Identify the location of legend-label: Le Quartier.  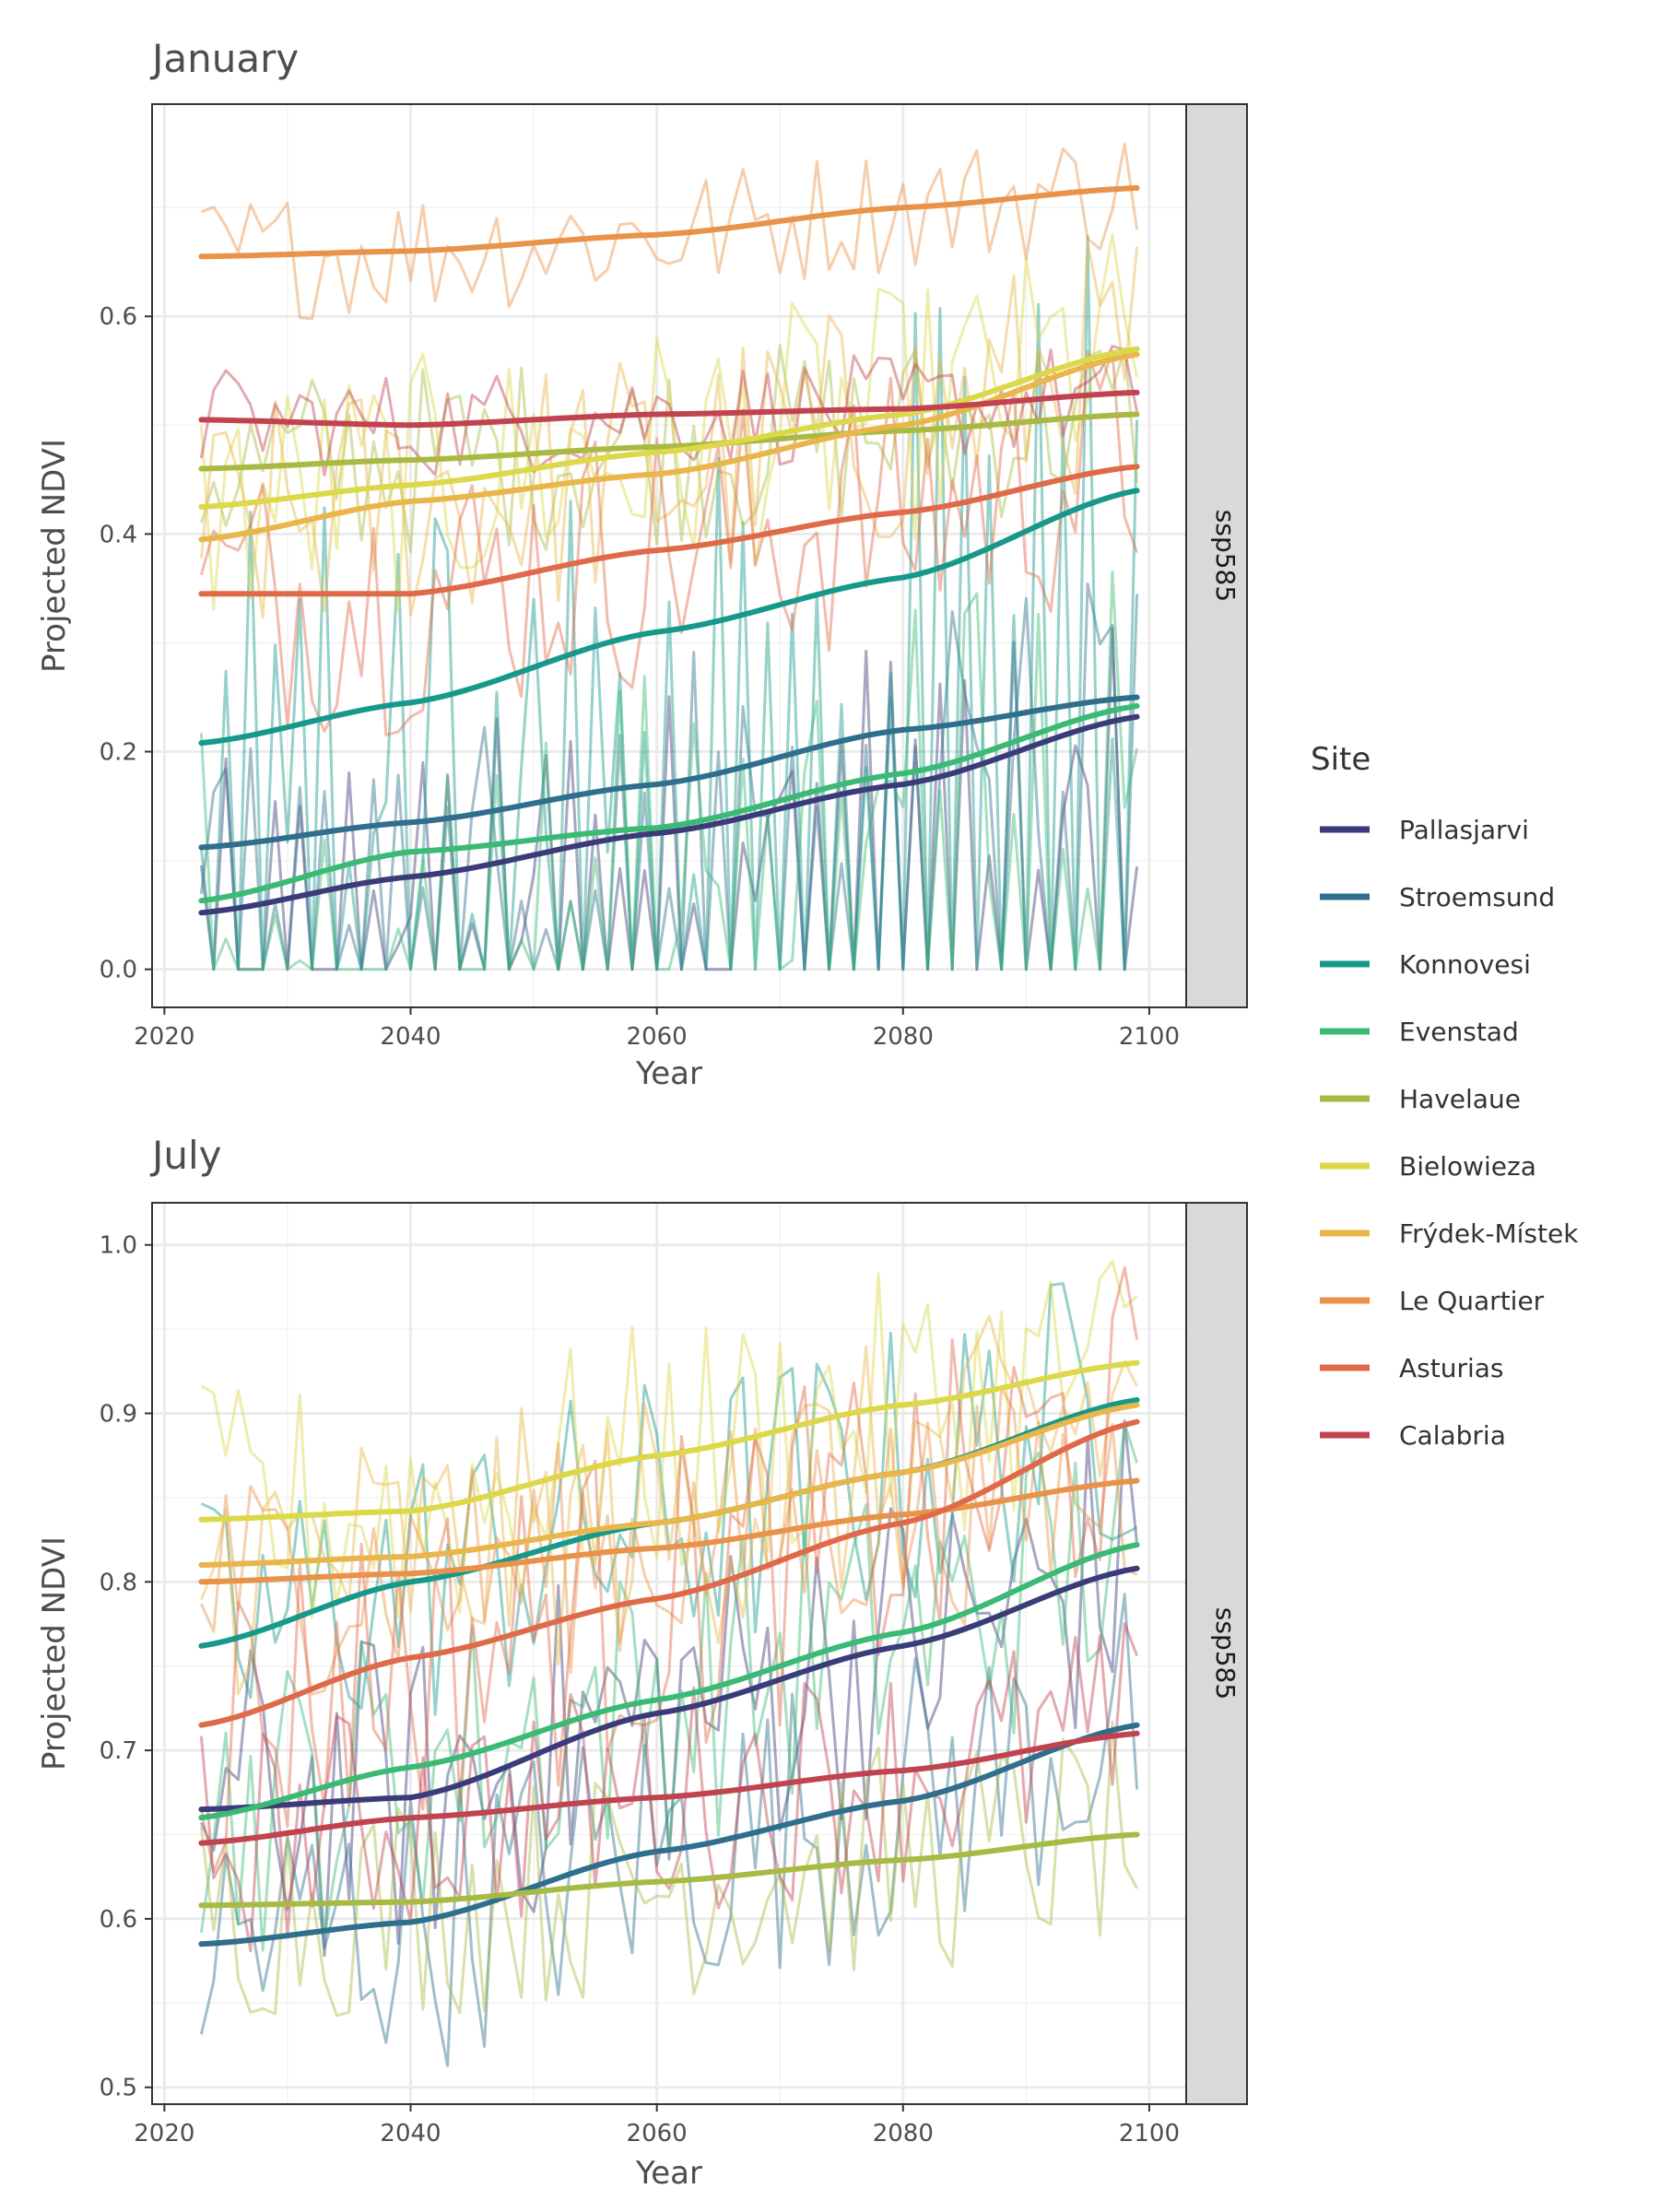
(1472, 1301).